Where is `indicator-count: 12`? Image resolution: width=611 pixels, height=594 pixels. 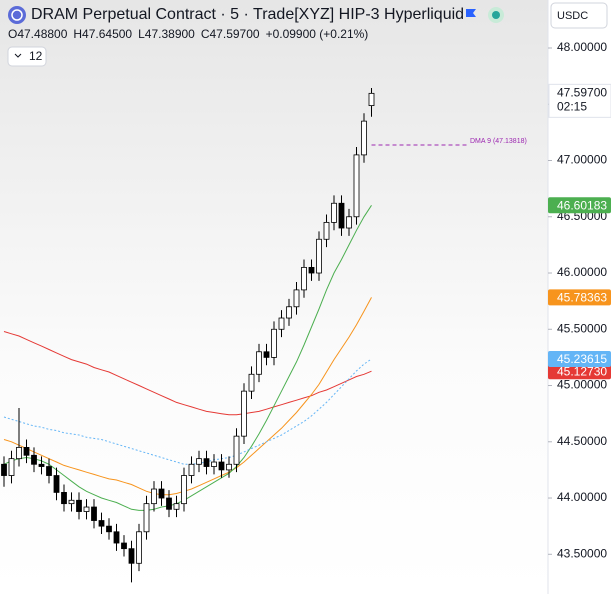 indicator-count: 12 is located at coordinates (36, 56).